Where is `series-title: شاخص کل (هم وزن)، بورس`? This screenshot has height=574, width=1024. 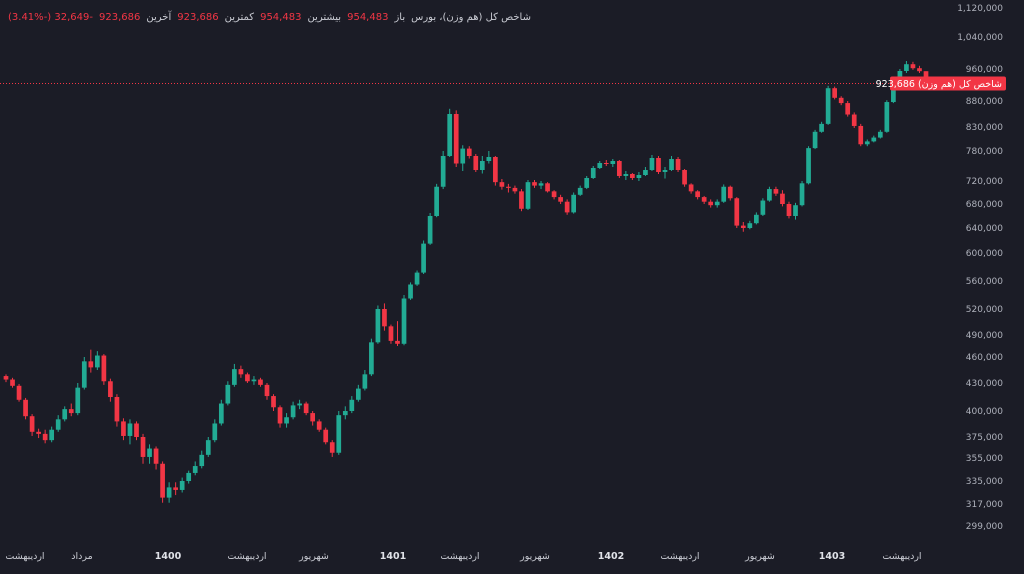 series-title: شاخص کل (هم وزن)، بورس is located at coordinates (471, 17).